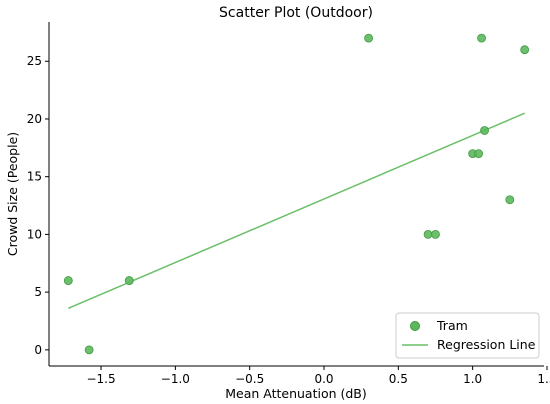 This screenshot has width=550, height=404. What do you see at coordinates (296, 13) in the screenshot?
I see `chart-title: Scatter Plot (Outdoor)` at bounding box center [296, 13].